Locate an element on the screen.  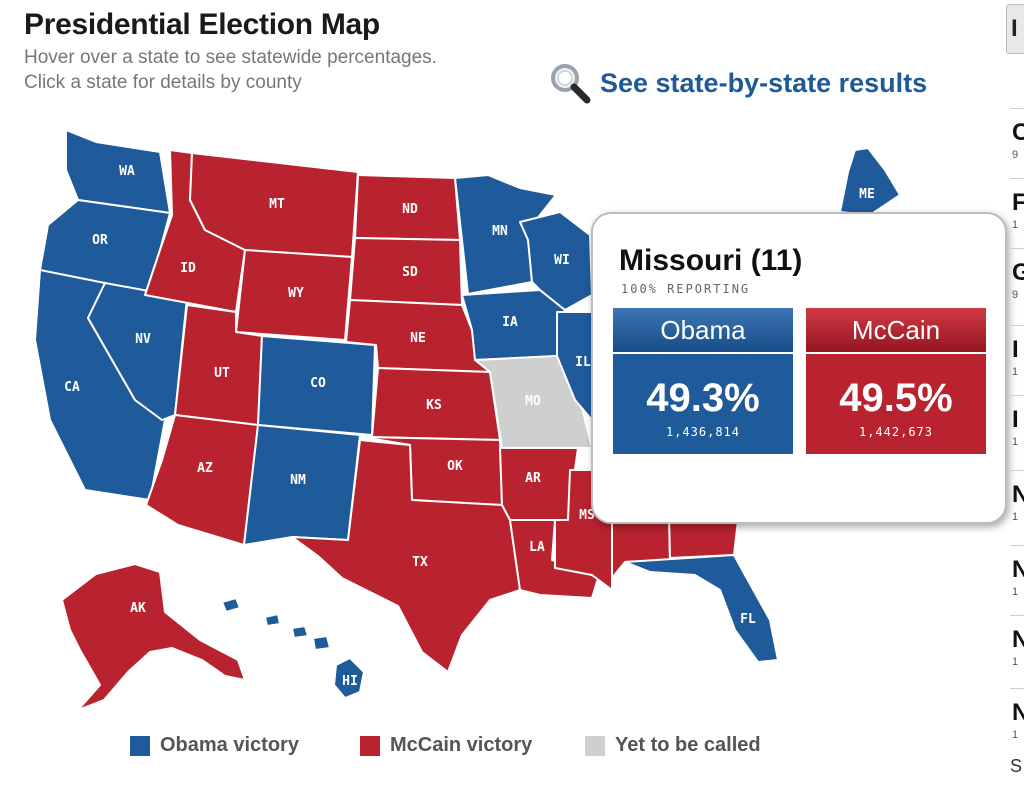
state-wi is located at coordinates (556, 261).